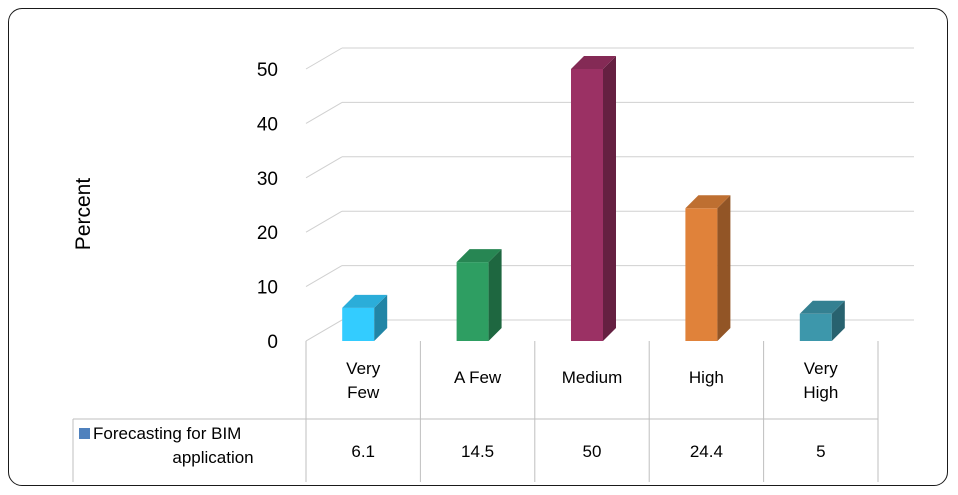 The width and height of the screenshot is (958, 495). What do you see at coordinates (267, 179) in the screenshot?
I see `y-tick-label: 30` at bounding box center [267, 179].